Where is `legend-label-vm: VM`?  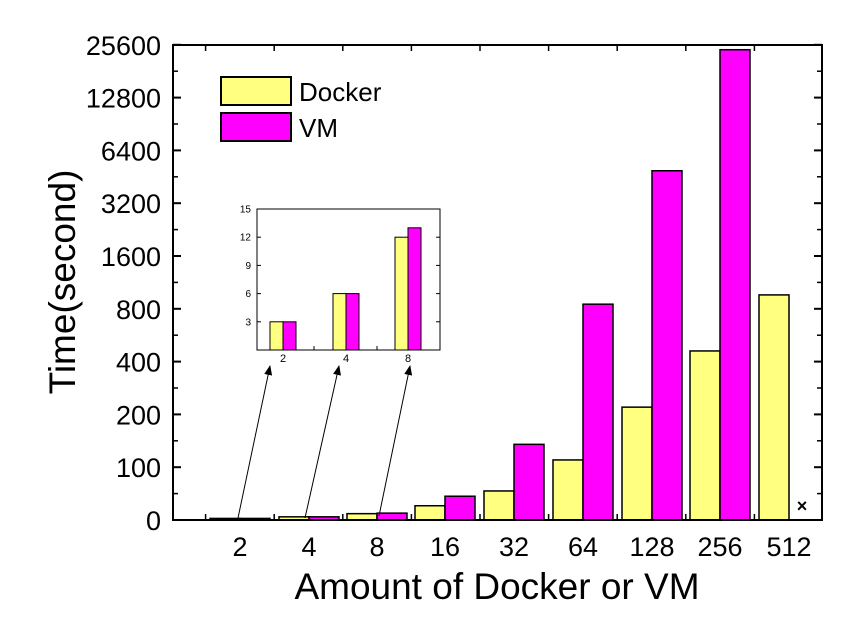 legend-label-vm: VM is located at coordinates (318, 128).